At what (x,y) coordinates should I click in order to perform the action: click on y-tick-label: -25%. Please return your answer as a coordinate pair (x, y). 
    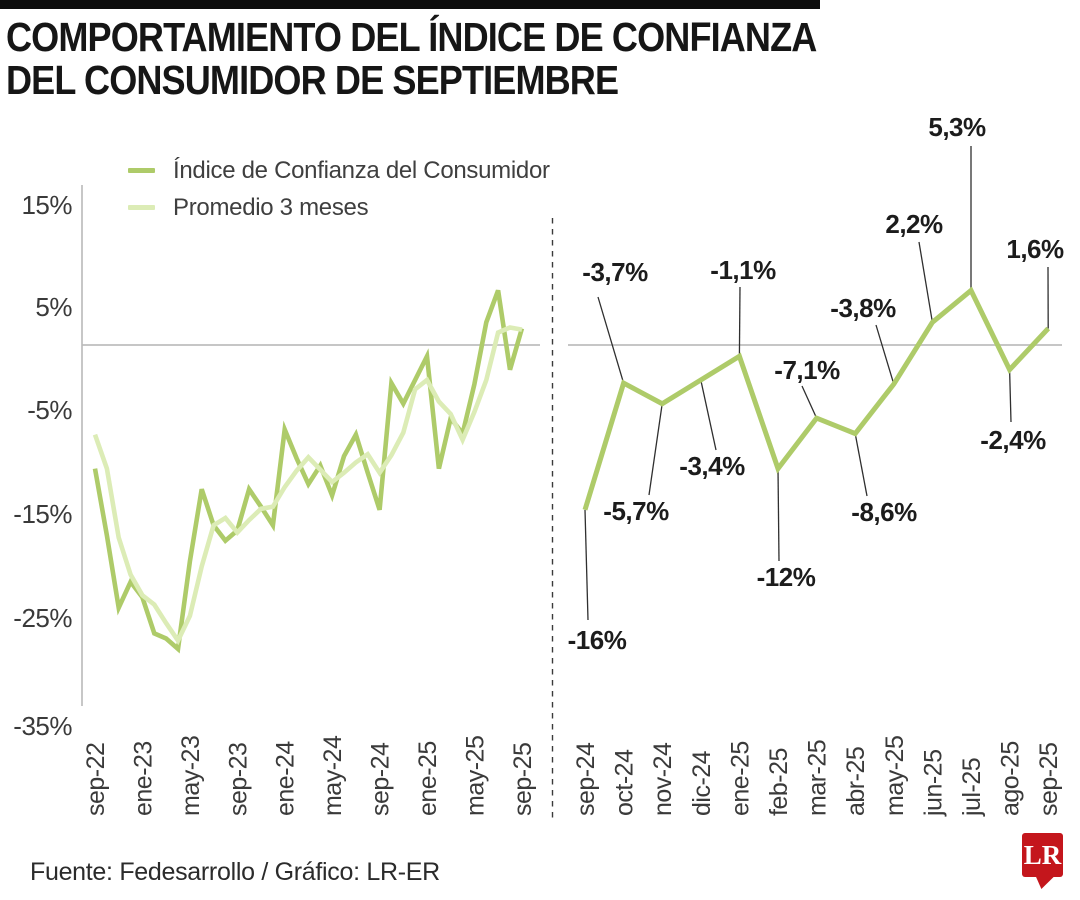
    Looking at the image, I should click on (42, 618).